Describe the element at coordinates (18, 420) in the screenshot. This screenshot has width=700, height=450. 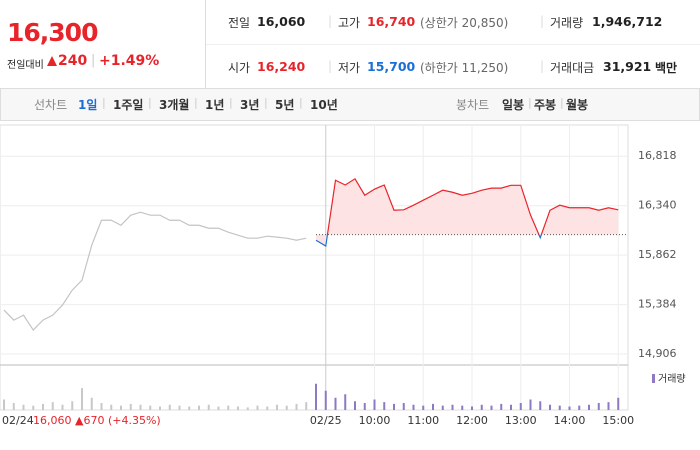
I see `x-tick-label: 02/24` at that location.